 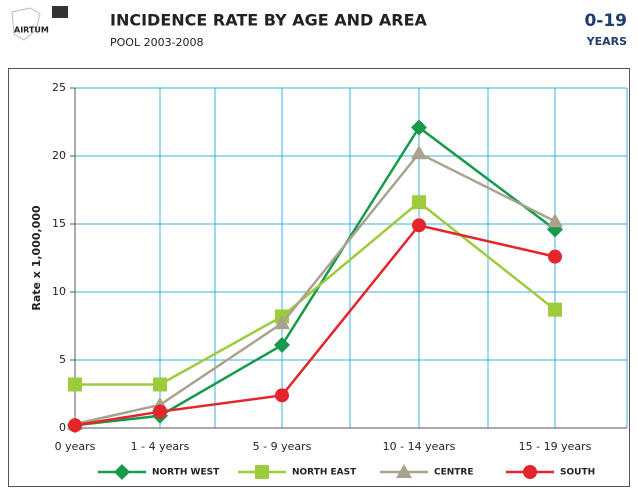 I want to click on y-tick-label: 25, so click(x=59, y=87).